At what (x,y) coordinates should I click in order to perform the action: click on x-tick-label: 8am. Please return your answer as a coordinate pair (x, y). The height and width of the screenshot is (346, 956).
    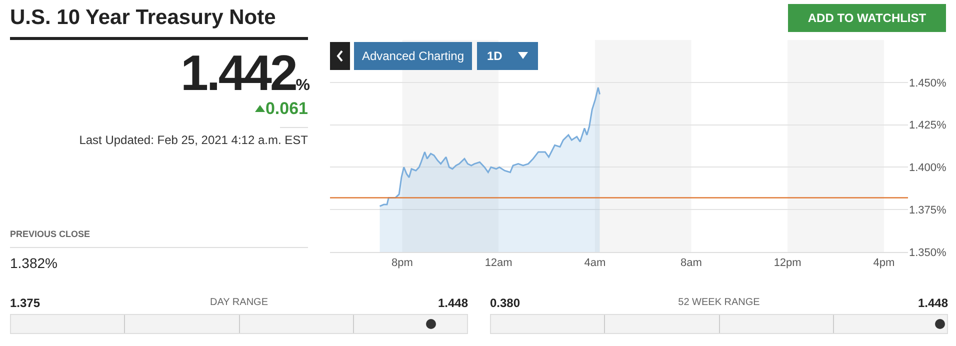
    Looking at the image, I should click on (691, 263).